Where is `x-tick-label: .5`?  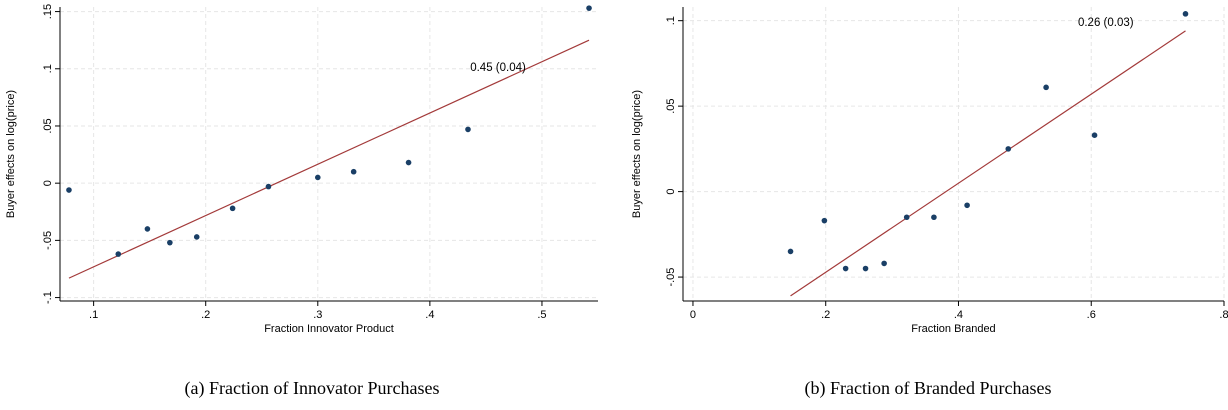
x-tick-label: .5 is located at coordinates (541, 315).